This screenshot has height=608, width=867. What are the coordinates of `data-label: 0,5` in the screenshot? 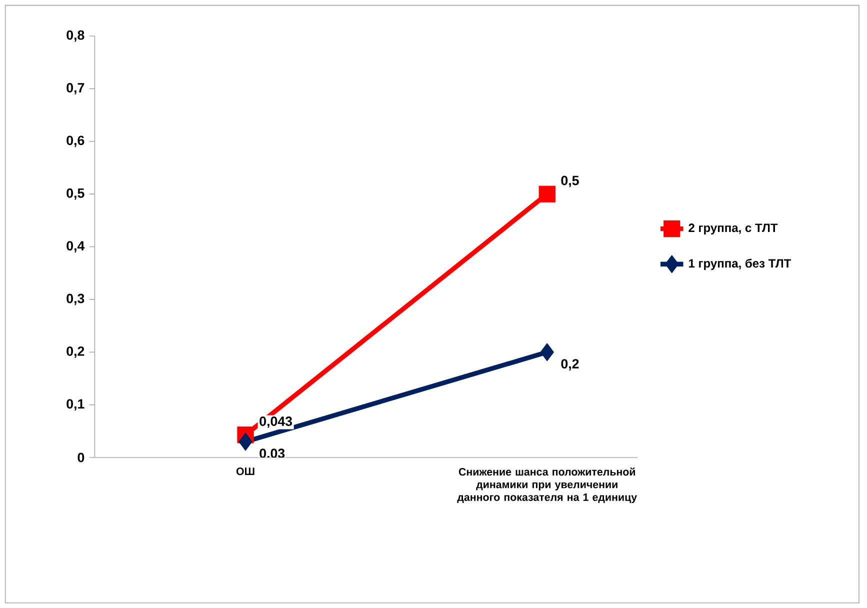 It's located at (570, 182).